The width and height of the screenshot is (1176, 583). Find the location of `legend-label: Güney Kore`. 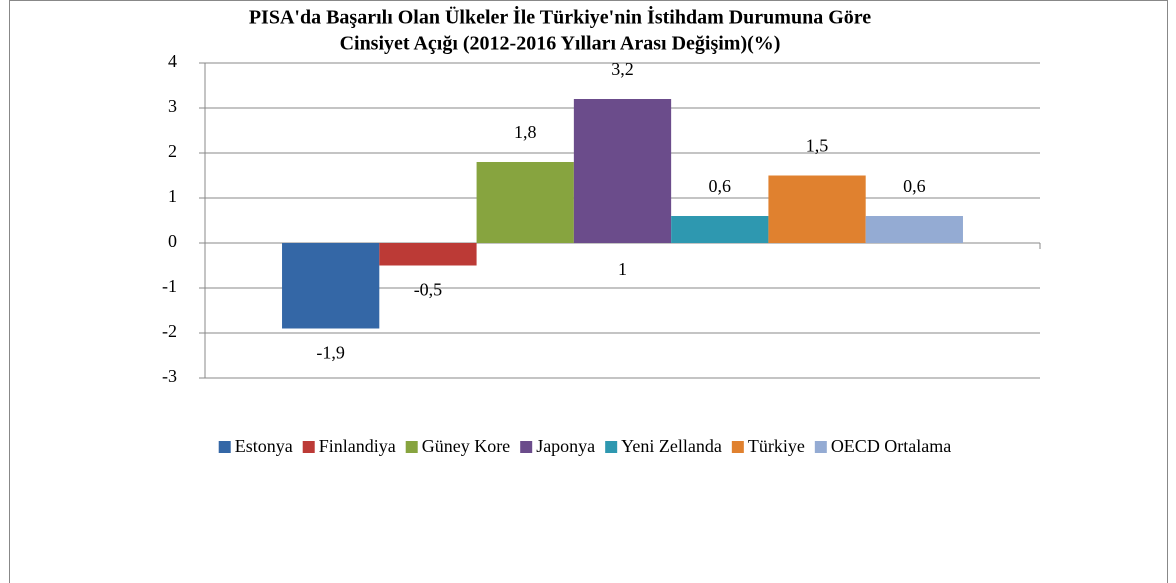

legend-label: Güney Kore is located at coordinates (466, 446).